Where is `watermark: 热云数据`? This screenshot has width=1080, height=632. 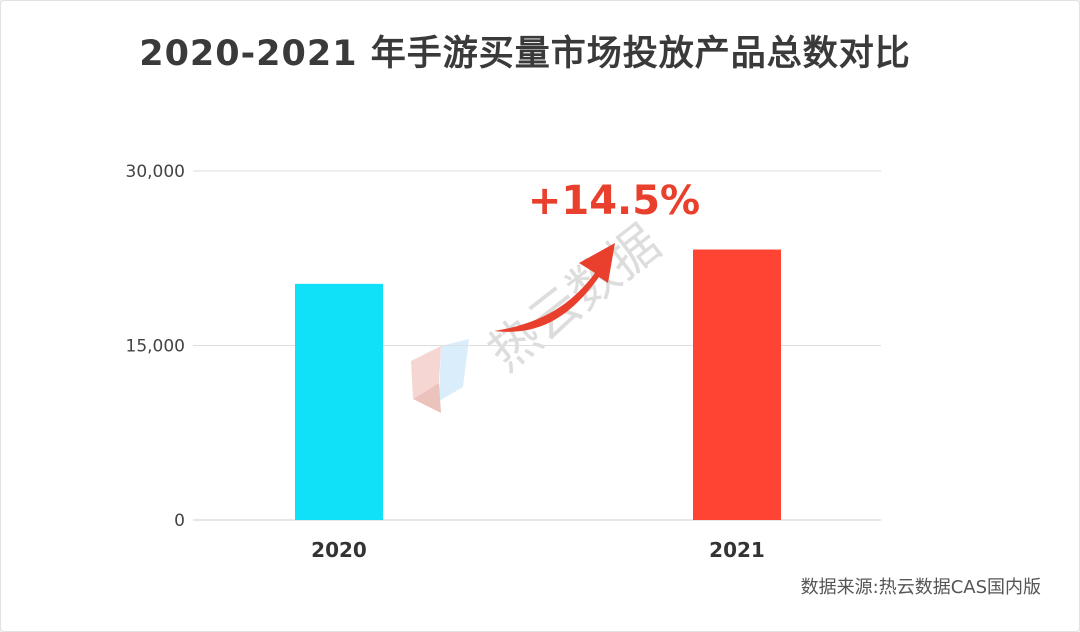
watermark: 热云数据 is located at coordinates (541, 313).